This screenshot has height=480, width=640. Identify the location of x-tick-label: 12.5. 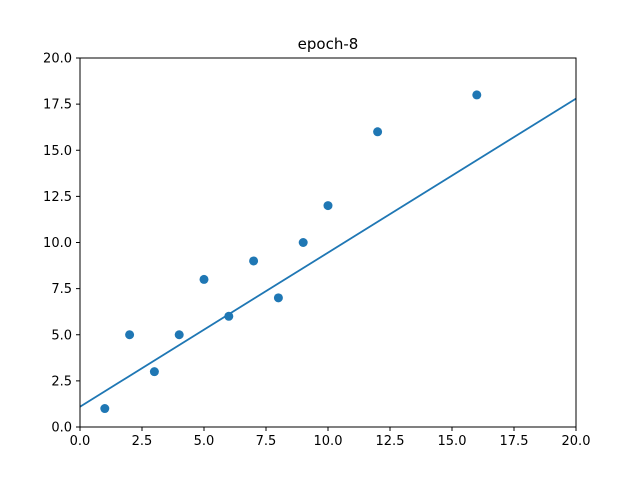
(390, 441).